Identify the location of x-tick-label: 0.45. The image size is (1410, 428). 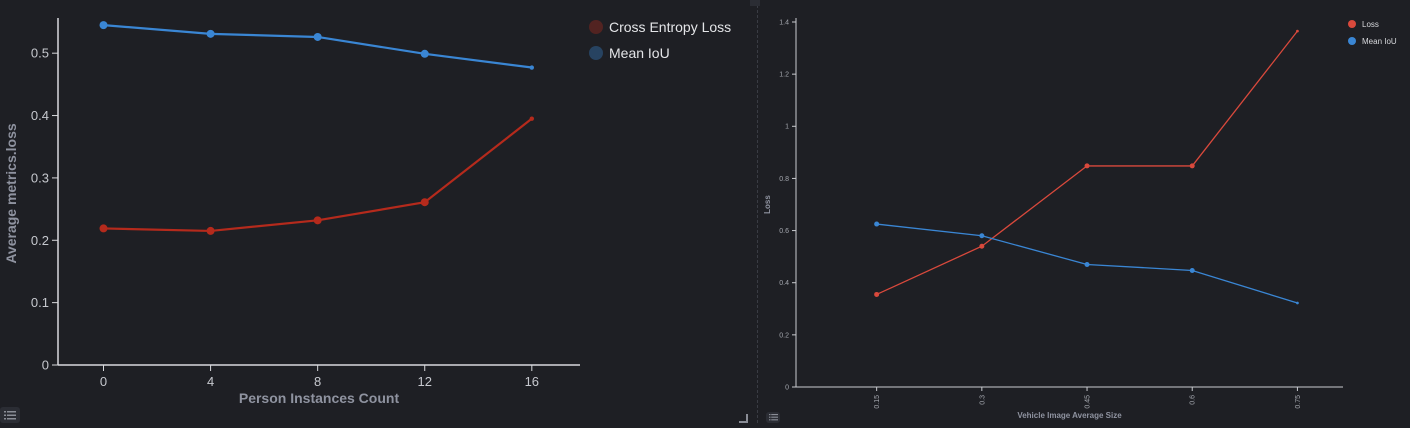
(1087, 402).